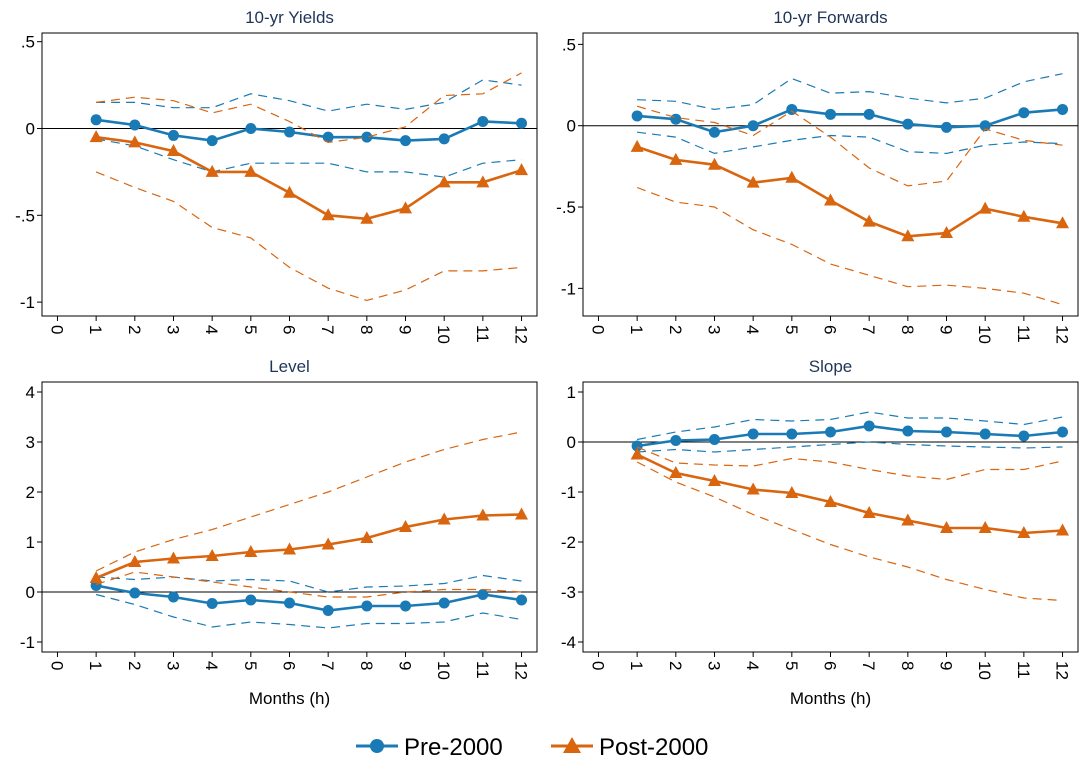  Describe the element at coordinates (675, 329) in the screenshot. I see `x-tick-label: 2` at that location.